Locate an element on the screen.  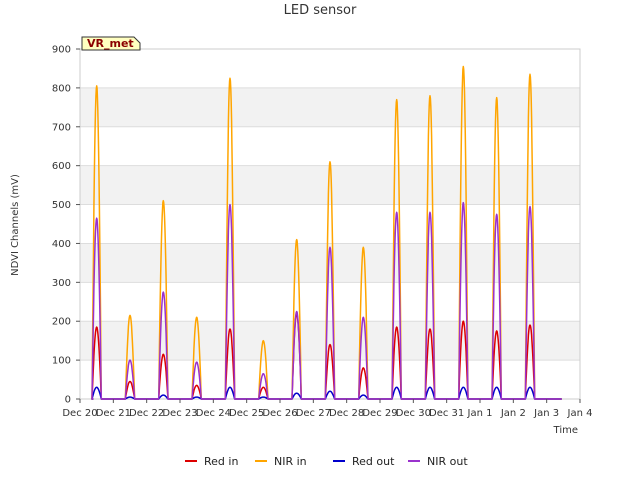
legend-label-nir-in: NIR in is located at coordinates (290, 461).